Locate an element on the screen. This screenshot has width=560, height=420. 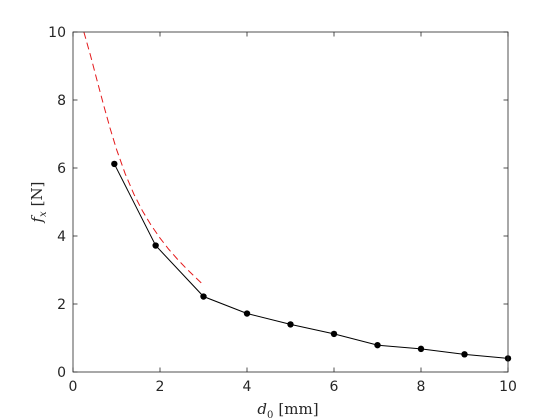
y-tick-label: 2 is located at coordinates (61, 305).